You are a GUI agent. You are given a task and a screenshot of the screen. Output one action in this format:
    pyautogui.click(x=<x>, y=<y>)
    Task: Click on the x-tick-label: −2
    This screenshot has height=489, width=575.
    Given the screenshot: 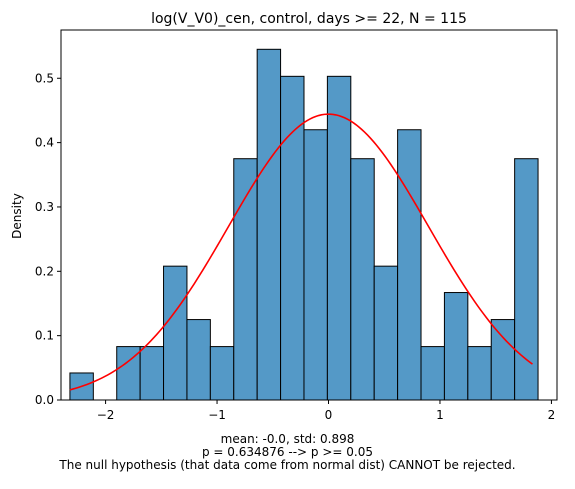 What is the action you would take?
    pyautogui.click(x=106, y=415)
    